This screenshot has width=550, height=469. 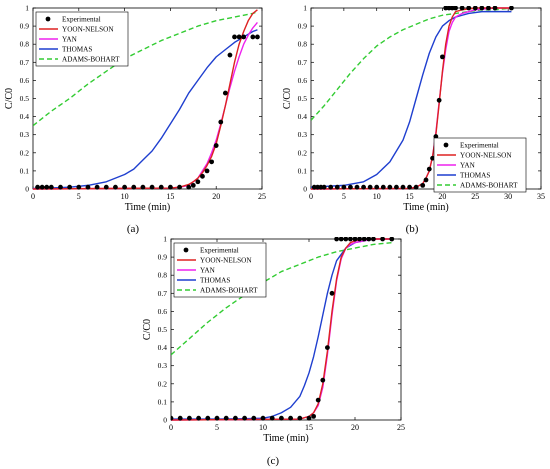 I want to click on y-tick-label: 0.1, so click(x=303, y=170).